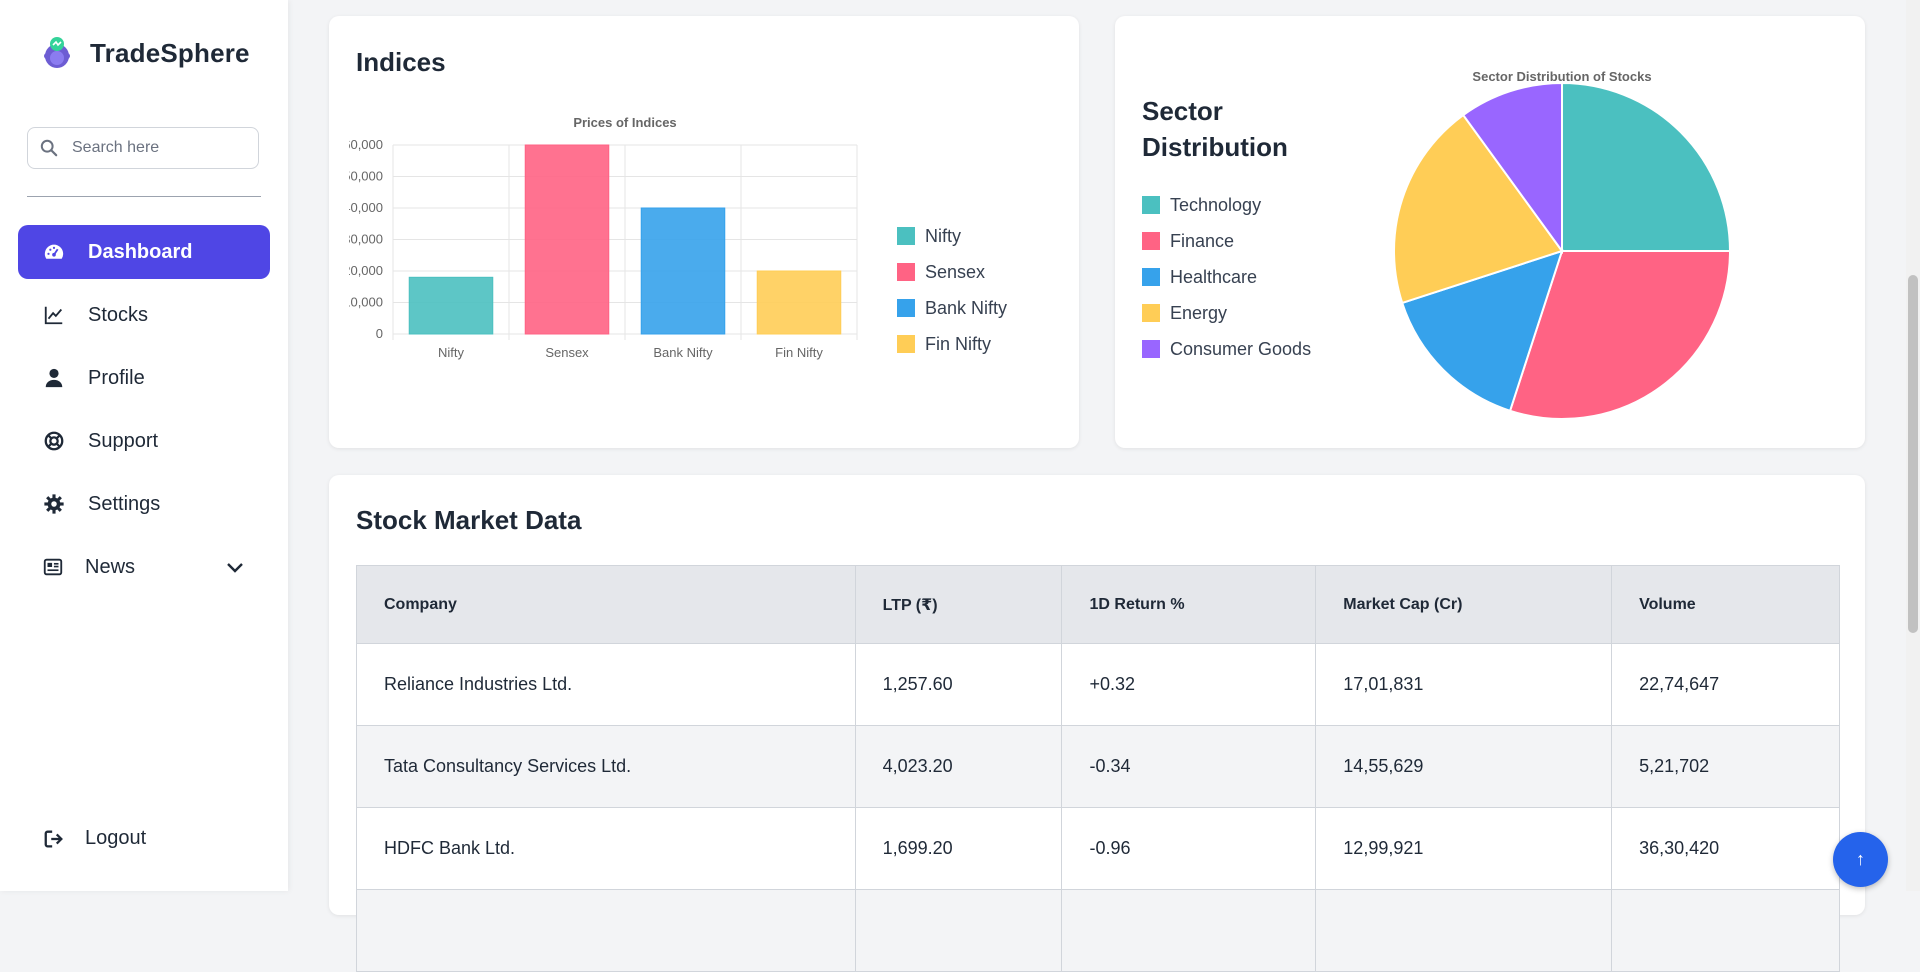  I want to click on user-icon, so click(54, 378).